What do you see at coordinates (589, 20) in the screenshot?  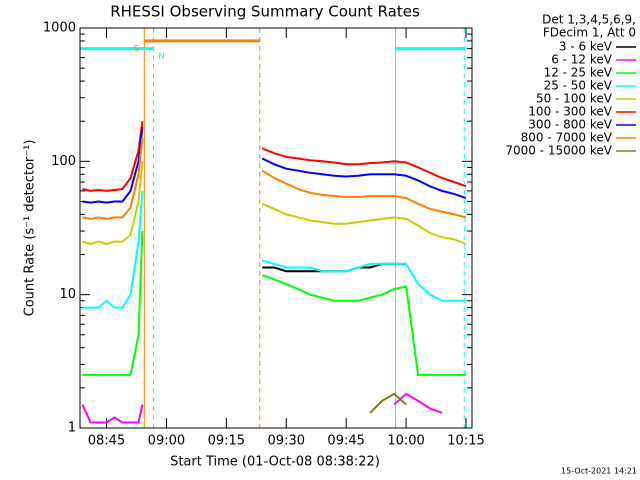 I see `legend-header: Det 1,3,4,5,6,9,` at bounding box center [589, 20].